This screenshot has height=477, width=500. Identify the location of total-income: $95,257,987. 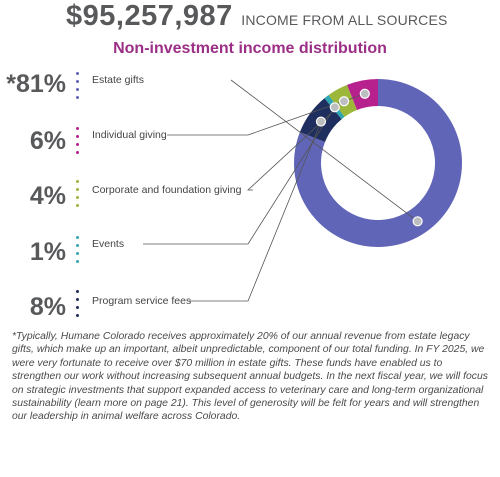
(149, 16).